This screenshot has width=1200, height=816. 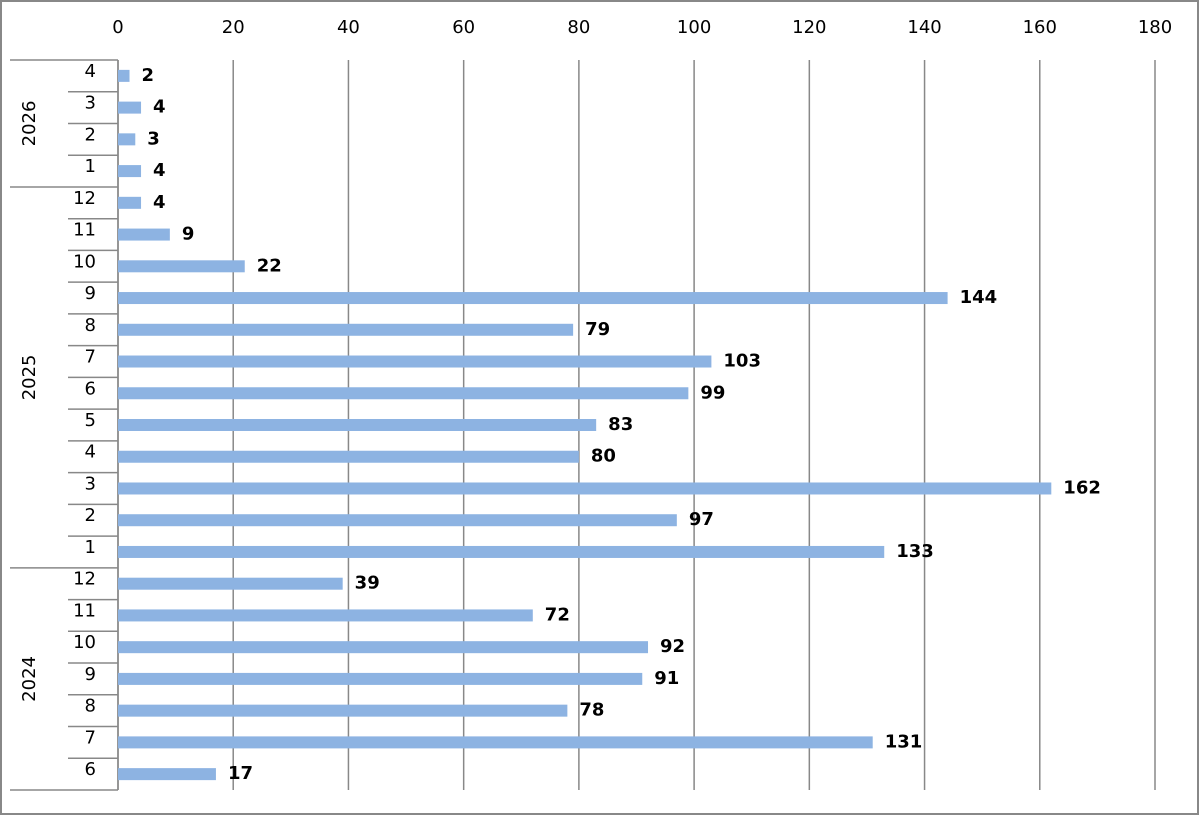 I want to click on value-label: 91, so click(x=666, y=678).